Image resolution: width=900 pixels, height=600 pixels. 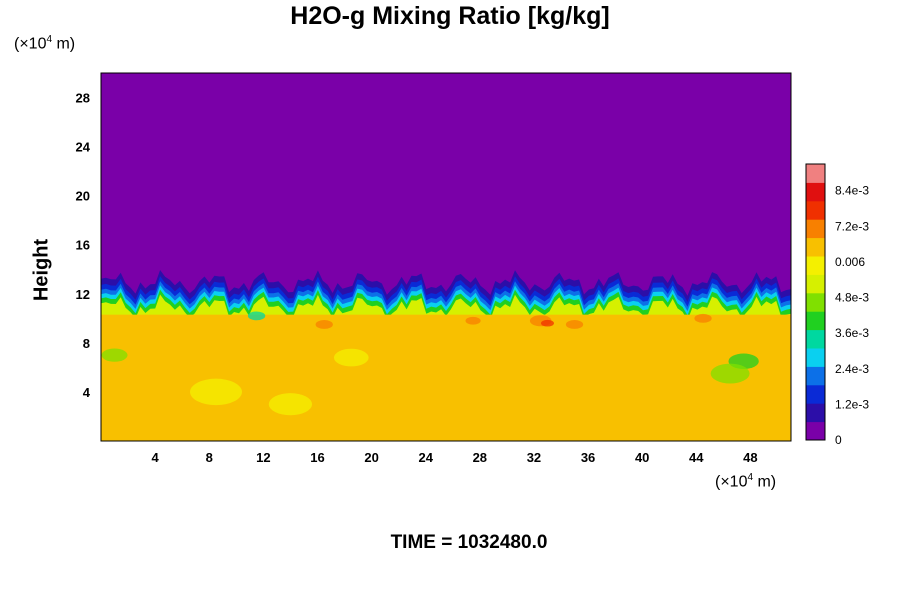 What do you see at coordinates (263, 457) in the screenshot?
I see `x-tick-label: 12` at bounding box center [263, 457].